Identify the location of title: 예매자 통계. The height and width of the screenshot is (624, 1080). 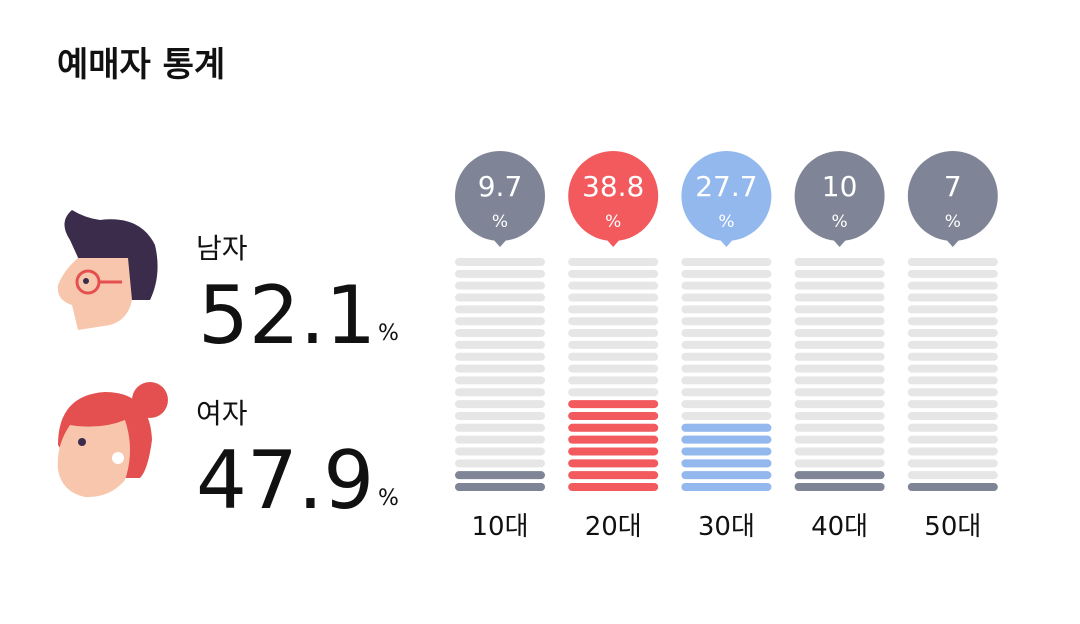
(141, 65).